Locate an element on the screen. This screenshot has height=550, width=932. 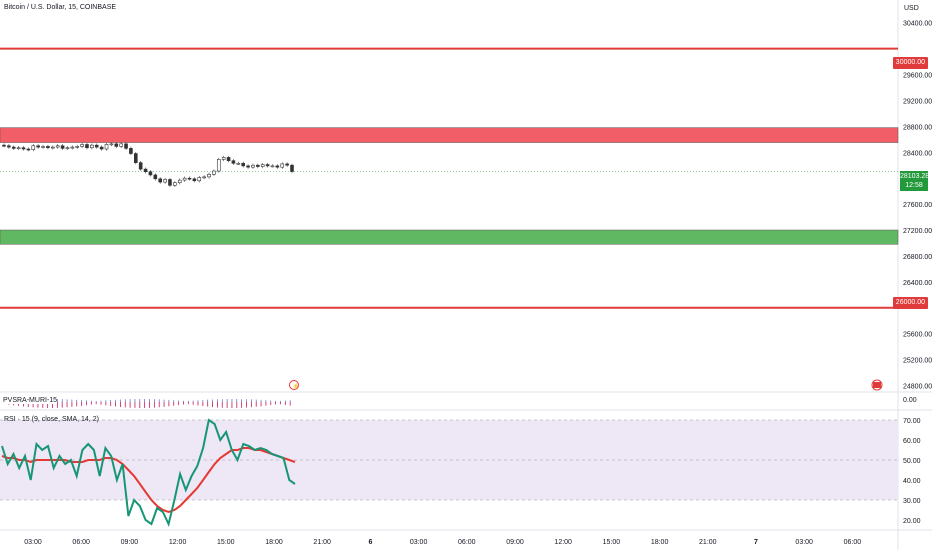
rsi-tick-label: 20.00 is located at coordinates (912, 521).